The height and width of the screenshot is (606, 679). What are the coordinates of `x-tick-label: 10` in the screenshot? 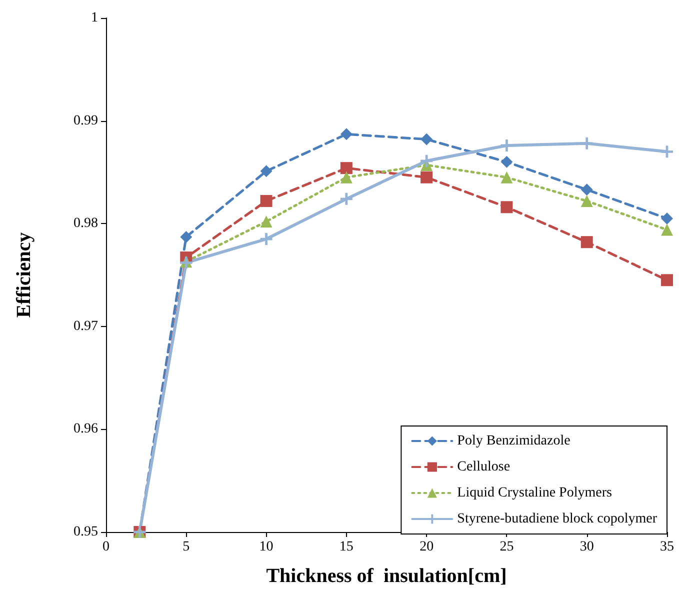 It's located at (266, 547).